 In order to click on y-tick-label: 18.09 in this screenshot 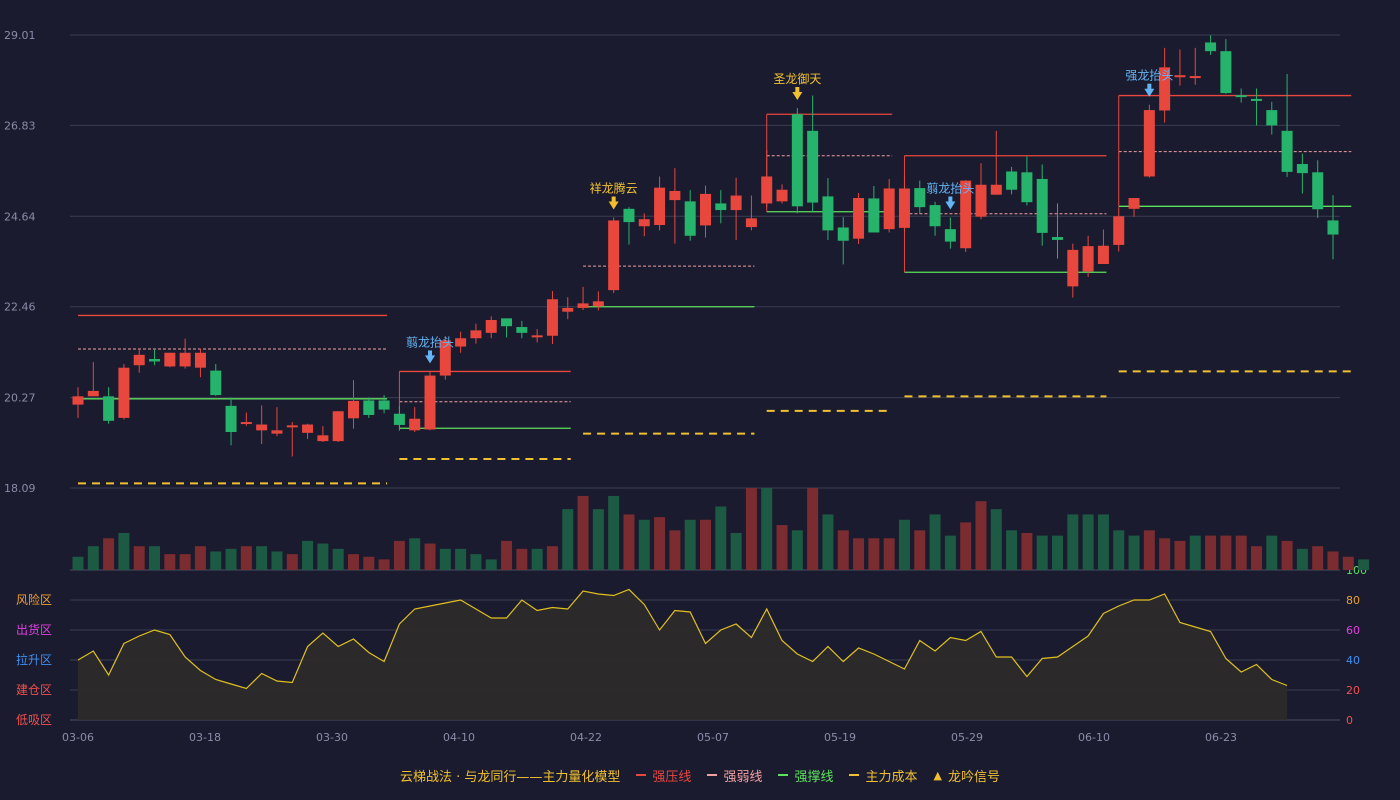, I will do `click(20, 488)`.